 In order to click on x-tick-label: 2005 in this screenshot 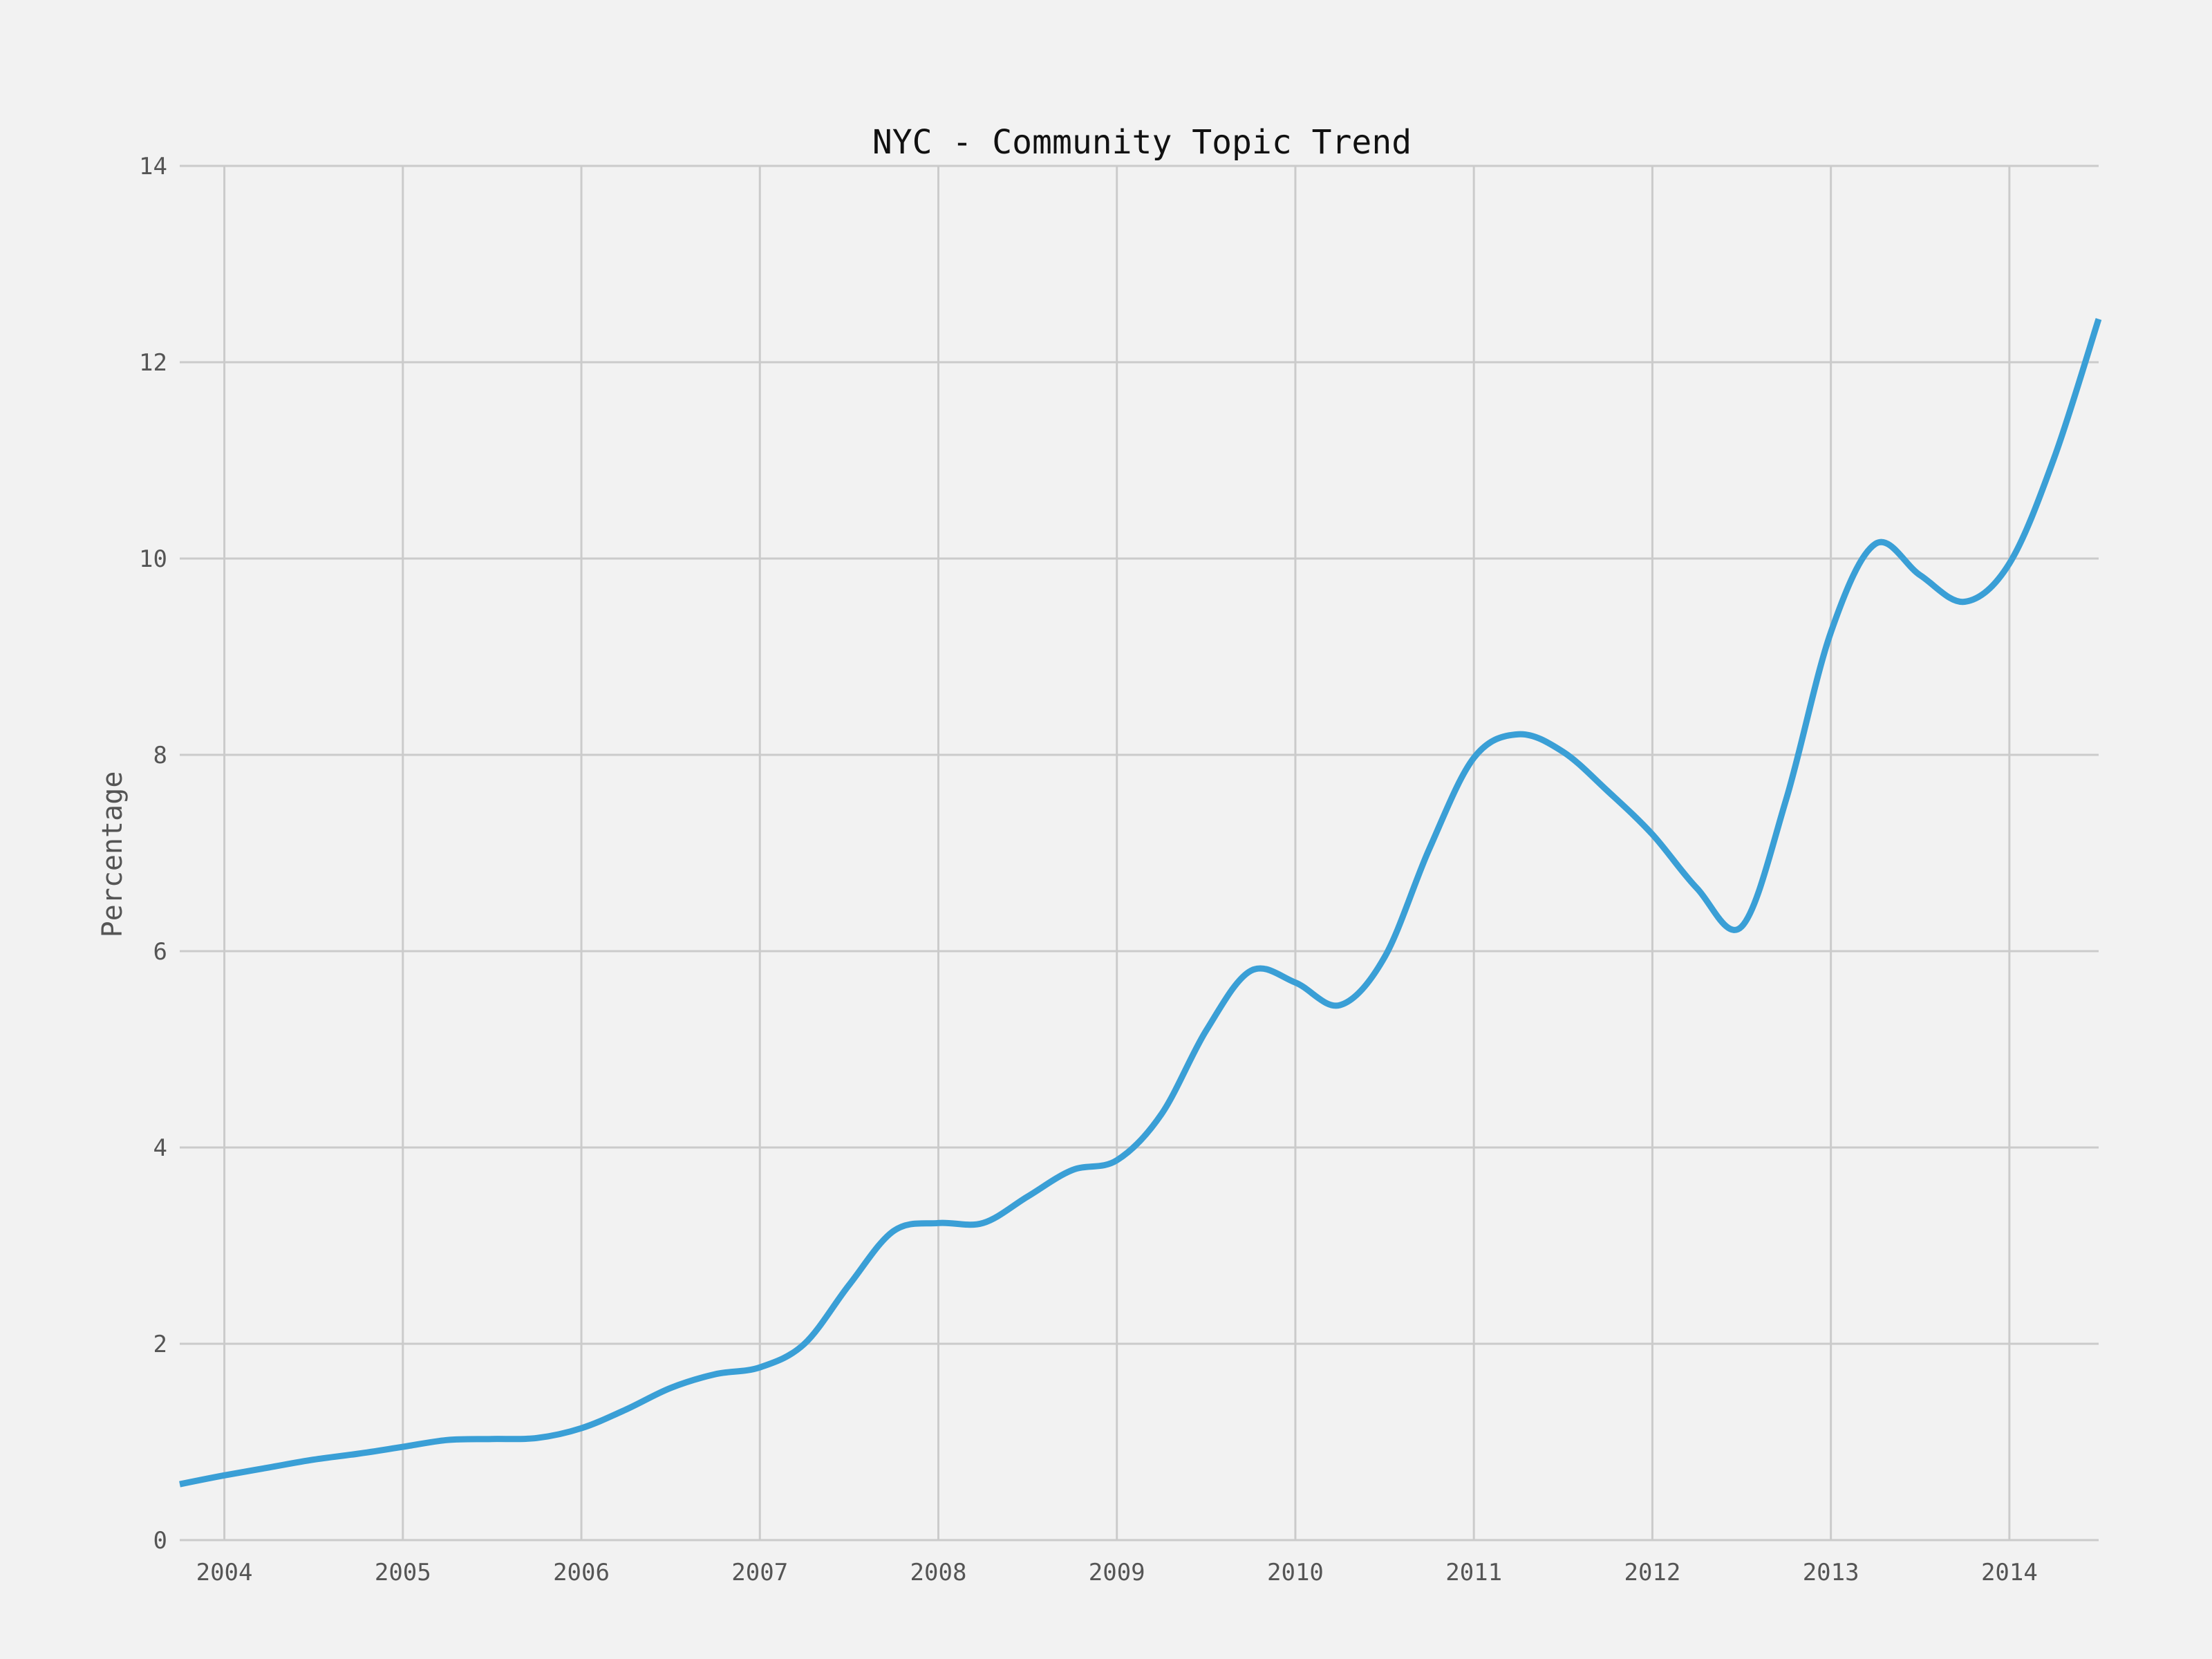, I will do `click(403, 1572)`.